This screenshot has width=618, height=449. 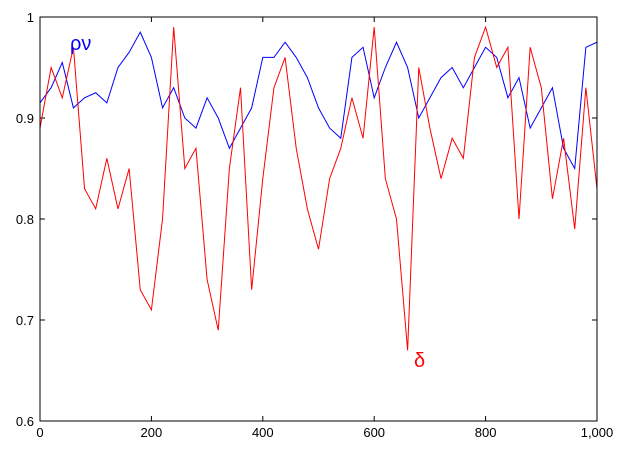 I want to click on x-tick-label: 400, so click(x=263, y=432).